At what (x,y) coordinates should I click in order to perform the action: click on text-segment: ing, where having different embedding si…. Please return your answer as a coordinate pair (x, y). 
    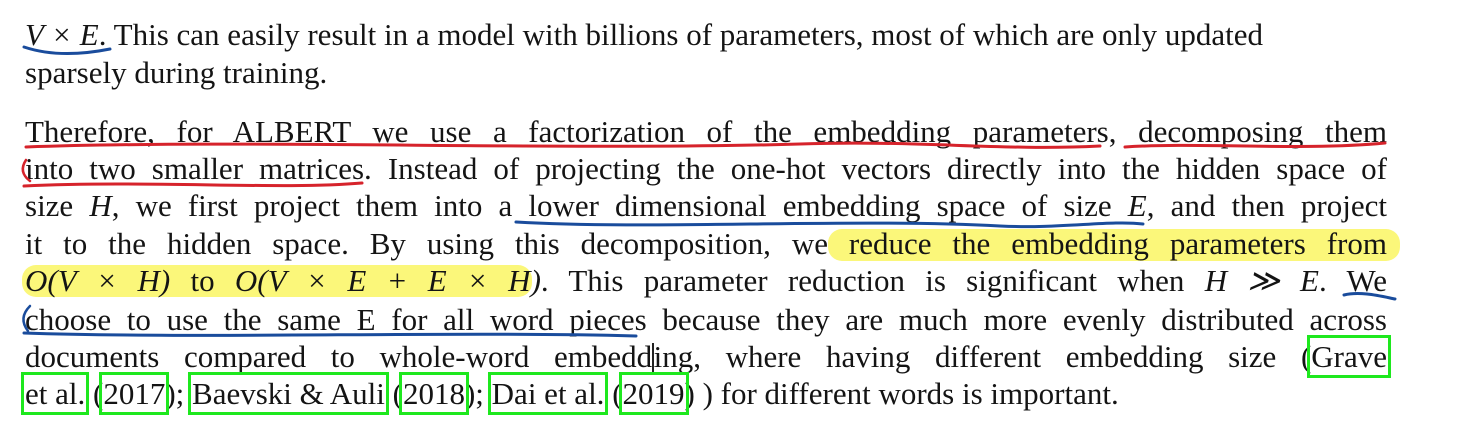
    Looking at the image, I should click on (982, 356).